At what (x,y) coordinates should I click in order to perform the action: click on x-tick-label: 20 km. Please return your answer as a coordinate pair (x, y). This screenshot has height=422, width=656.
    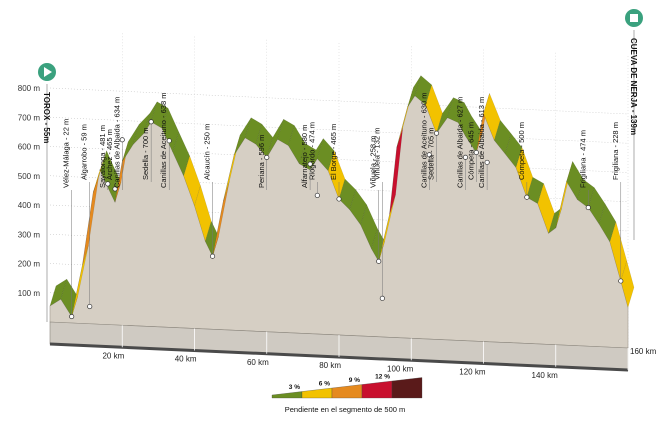
    Looking at the image, I should click on (113, 355).